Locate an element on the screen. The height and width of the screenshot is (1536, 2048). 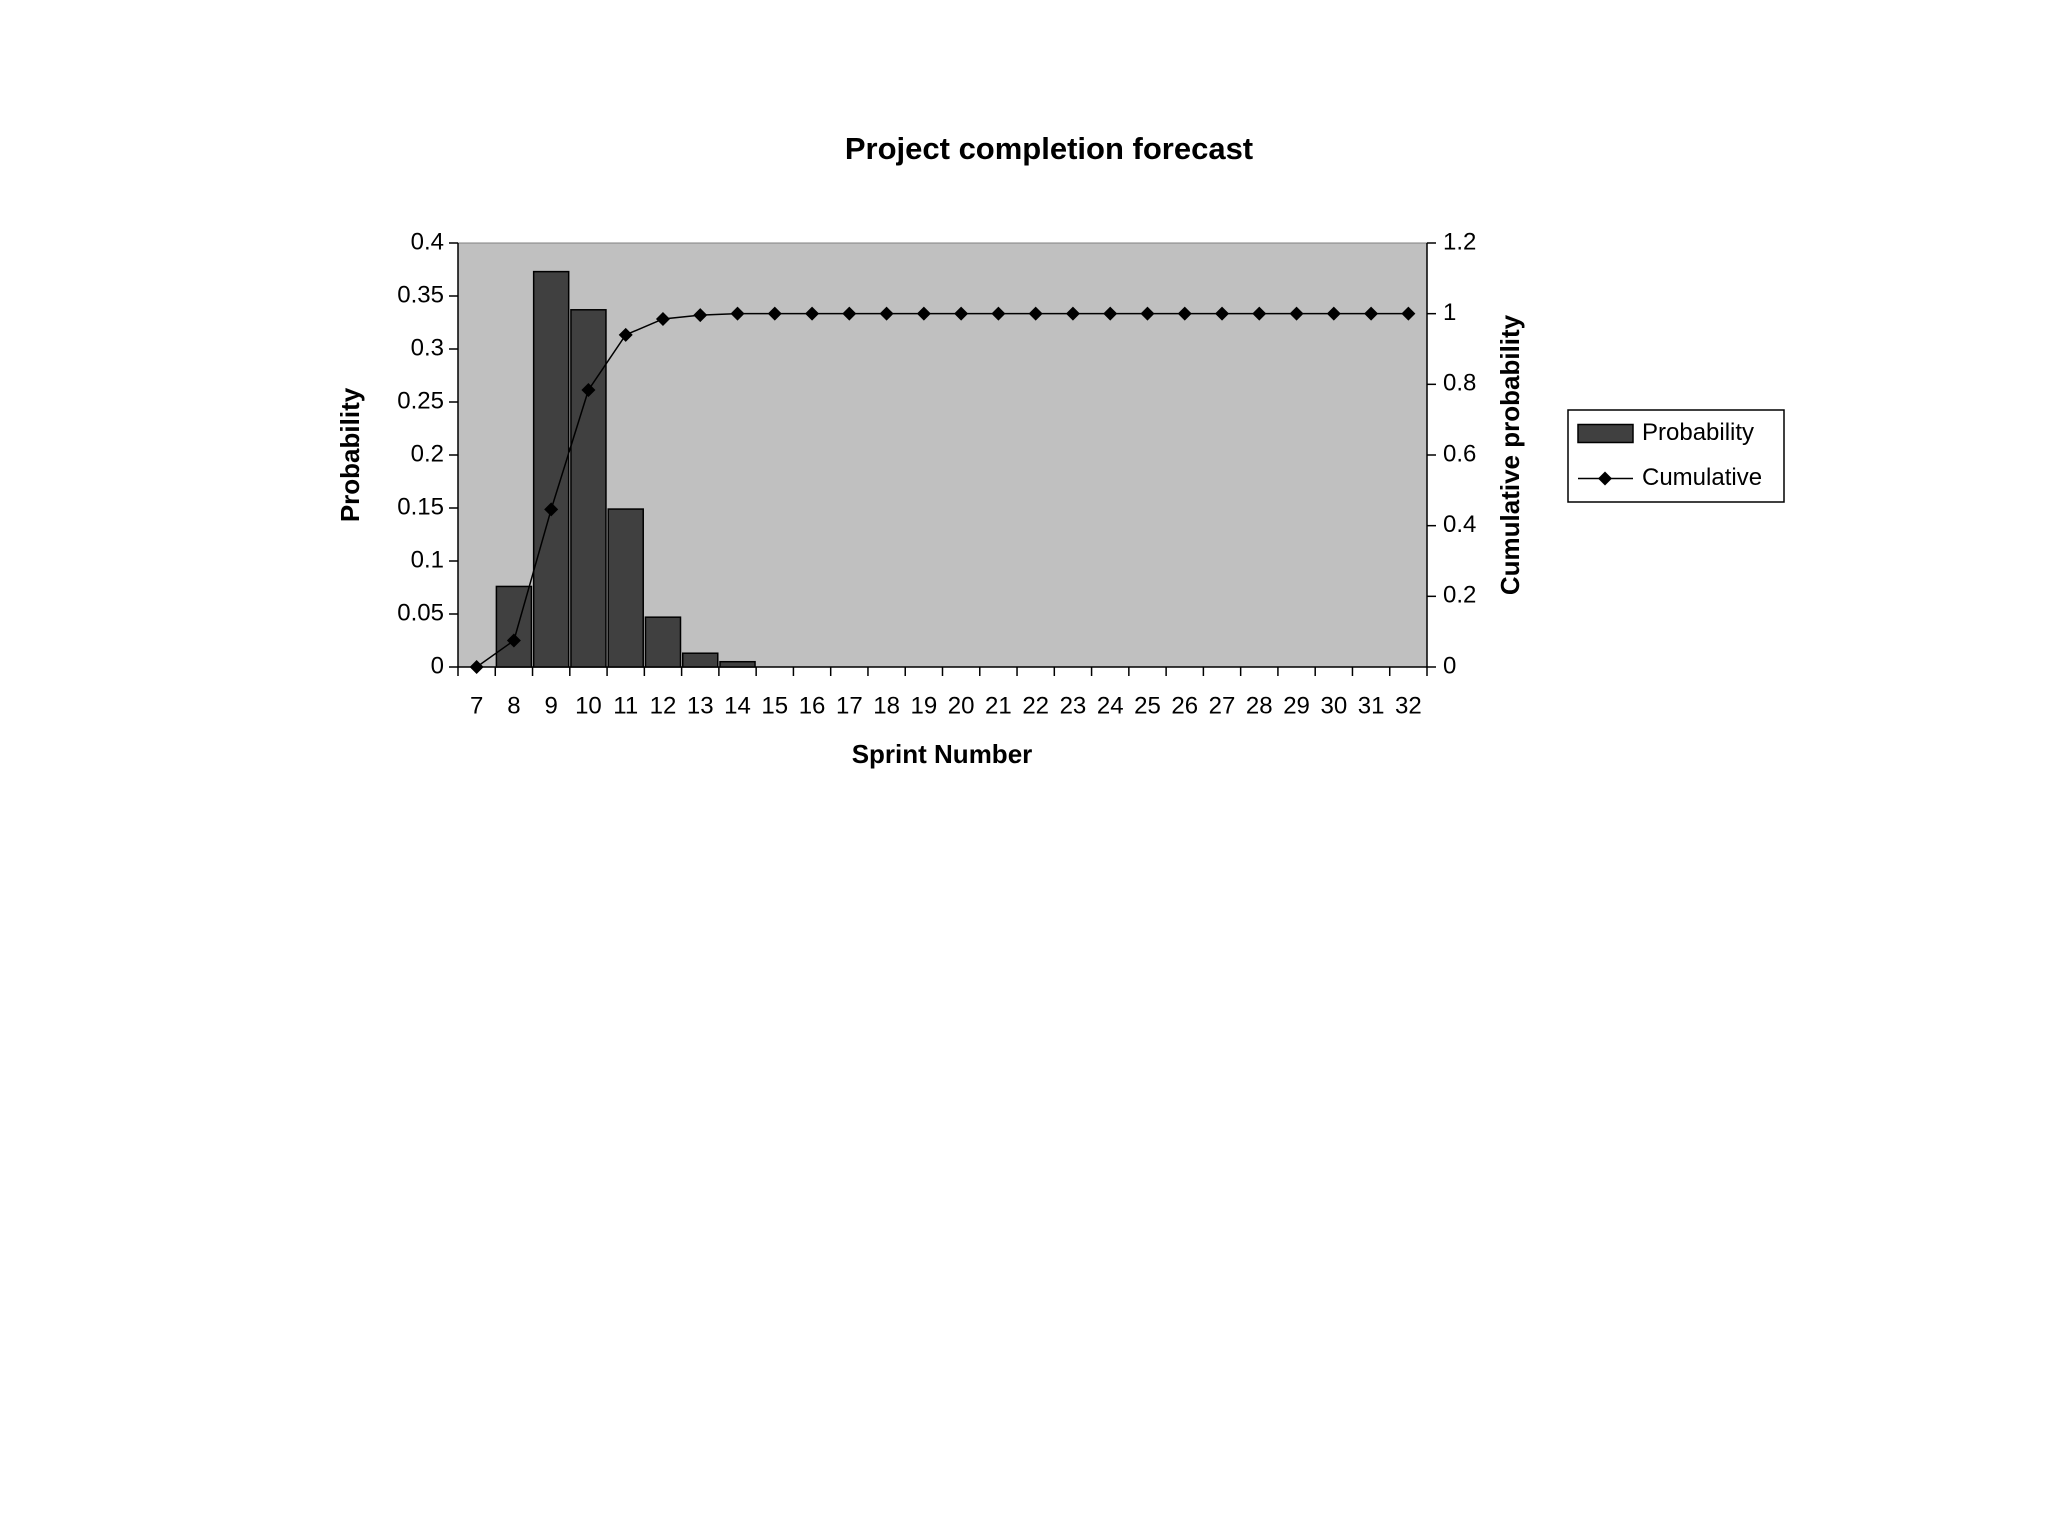
x-tick-label: 32 is located at coordinates (1408, 705).